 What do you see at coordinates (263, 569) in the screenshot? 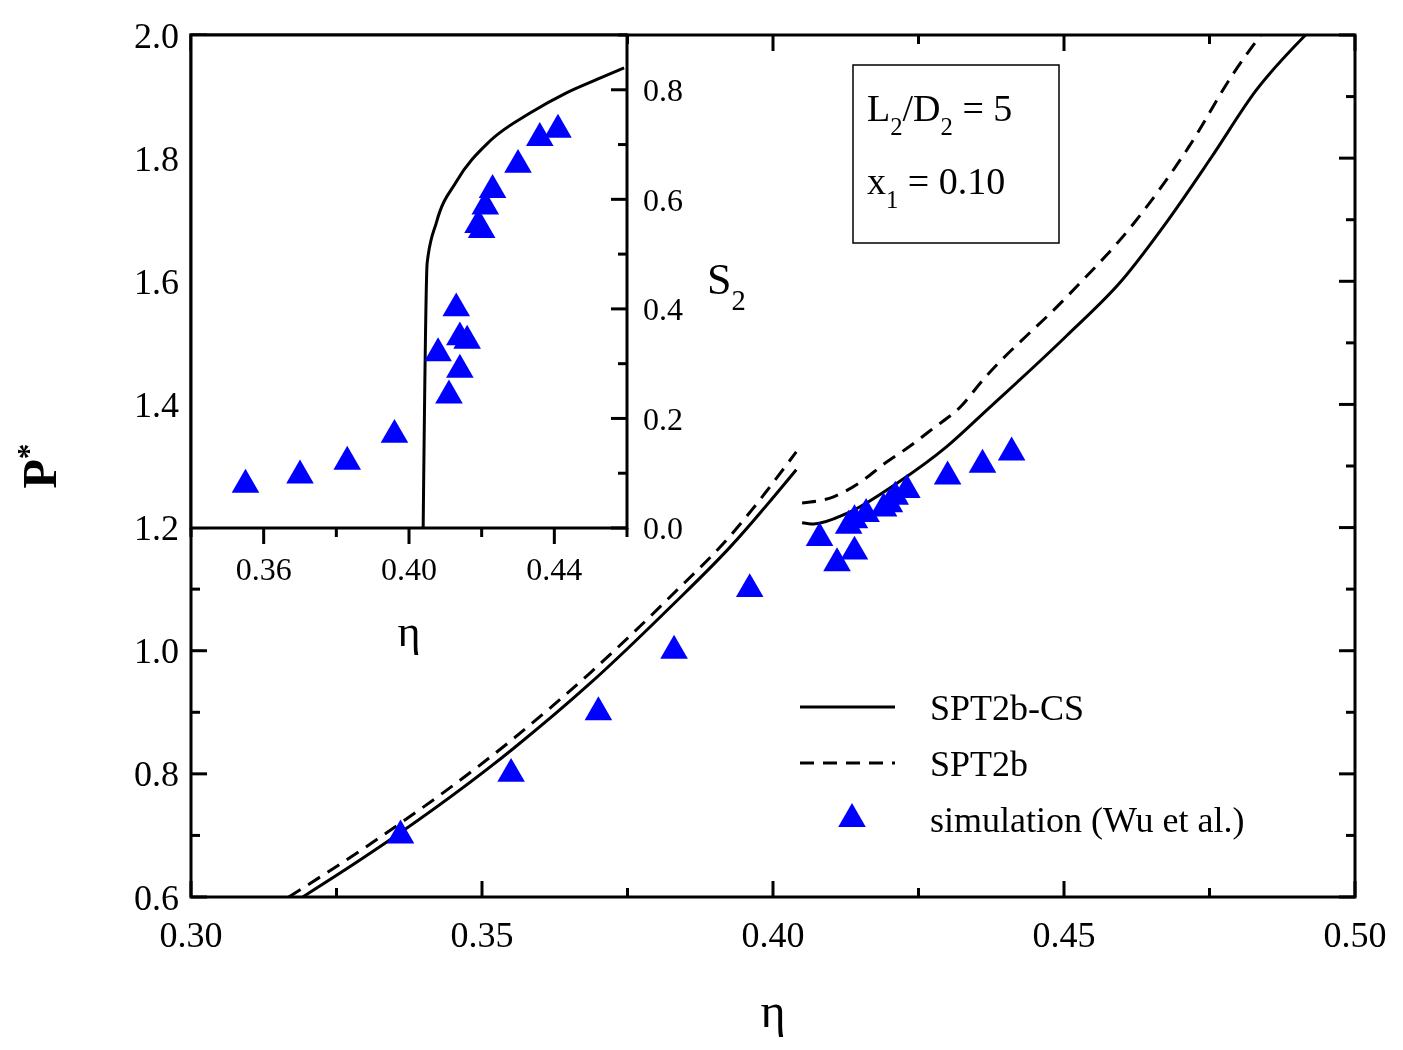
I see `x-tick-label: 0.36` at bounding box center [263, 569].